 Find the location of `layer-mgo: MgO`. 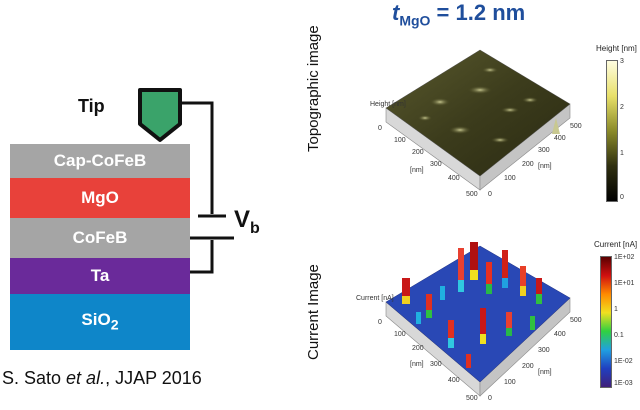

layer-mgo: MgO is located at coordinates (100, 198).